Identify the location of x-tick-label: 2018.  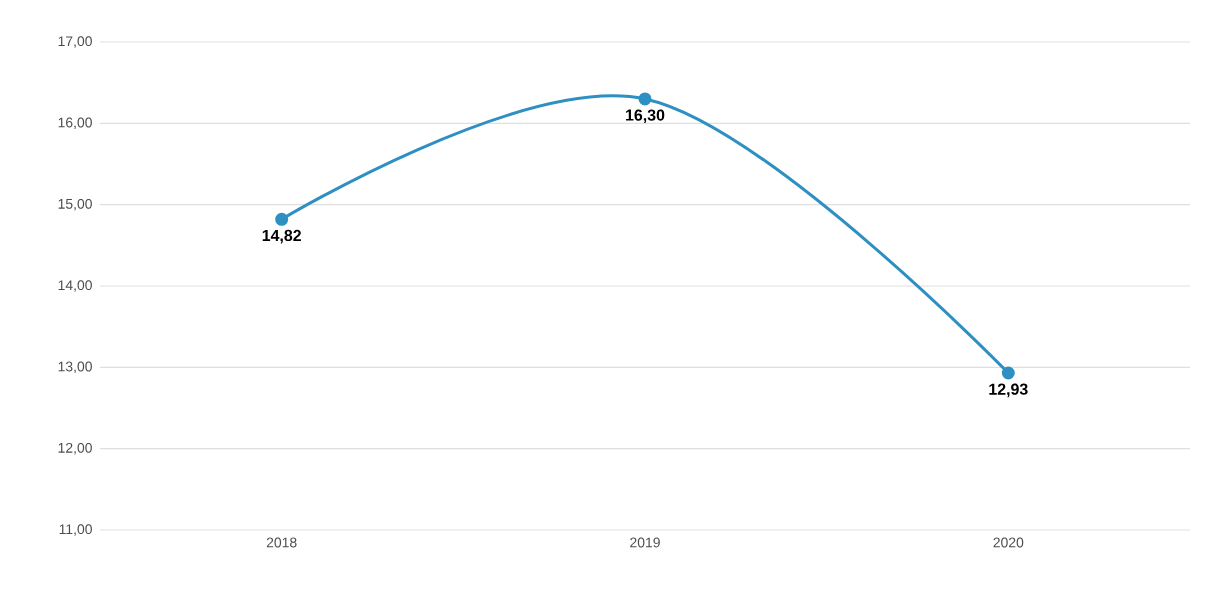
(281, 542).